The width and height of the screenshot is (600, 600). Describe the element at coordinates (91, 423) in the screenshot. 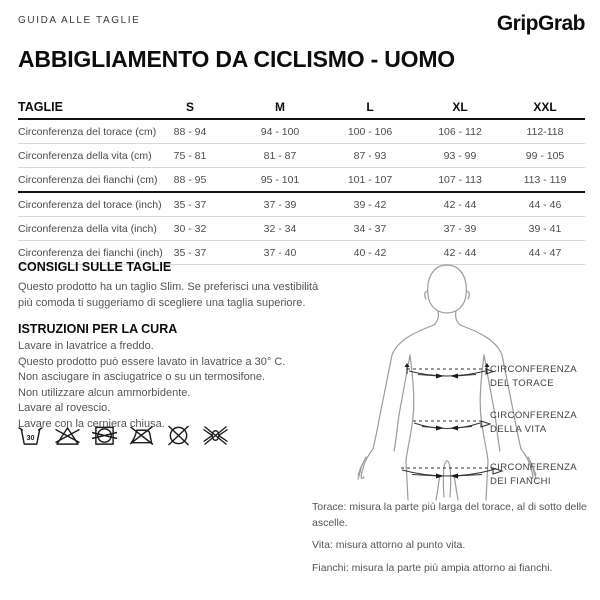

I see `care-line: Lavare con la cerniera chiusa.` at that location.